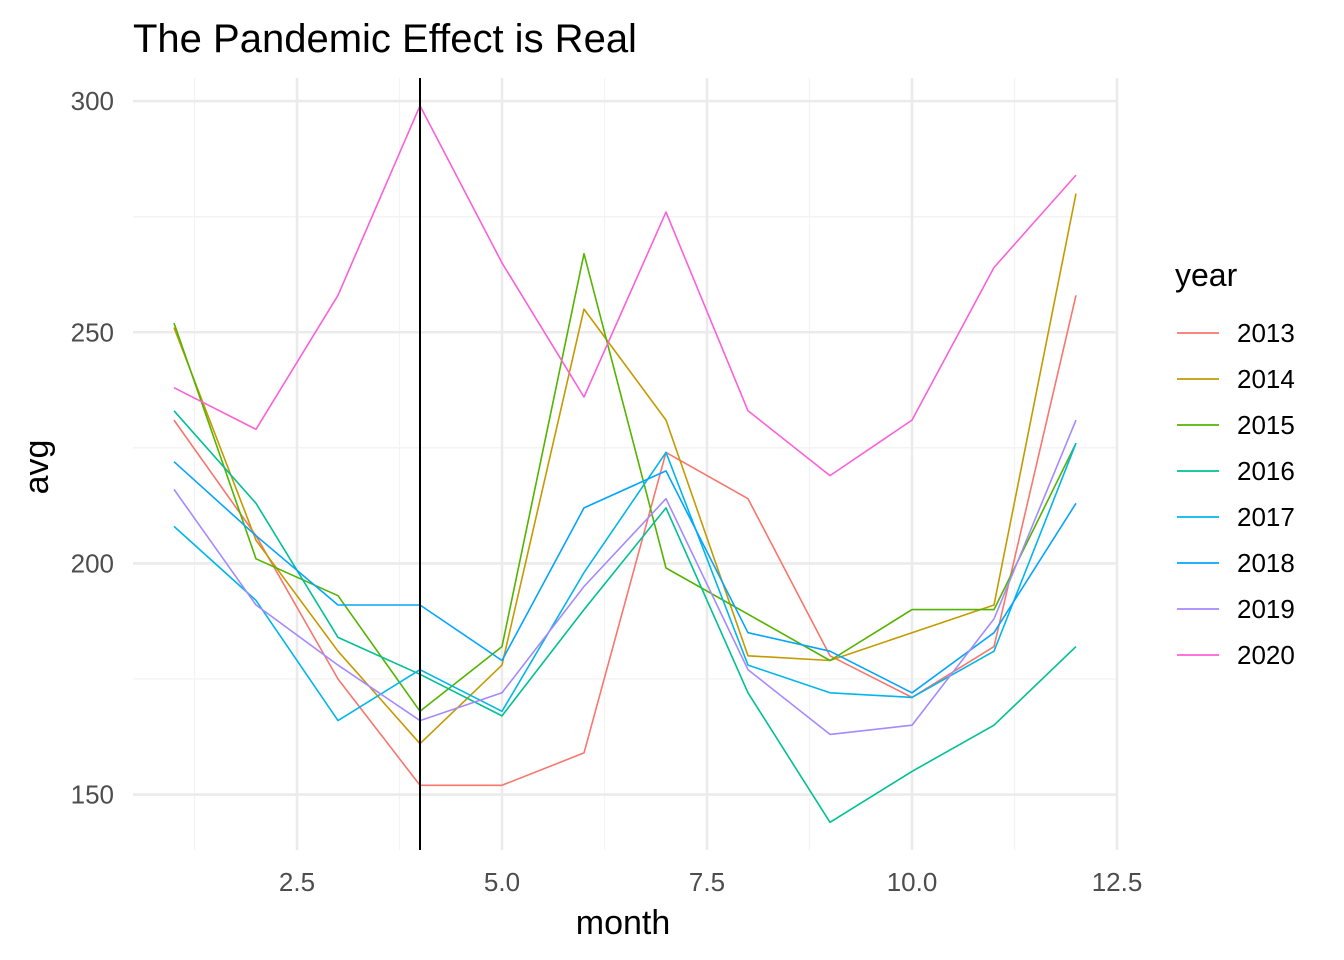  What do you see at coordinates (912, 882) in the screenshot?
I see `x-tick-label: 10.0` at bounding box center [912, 882].